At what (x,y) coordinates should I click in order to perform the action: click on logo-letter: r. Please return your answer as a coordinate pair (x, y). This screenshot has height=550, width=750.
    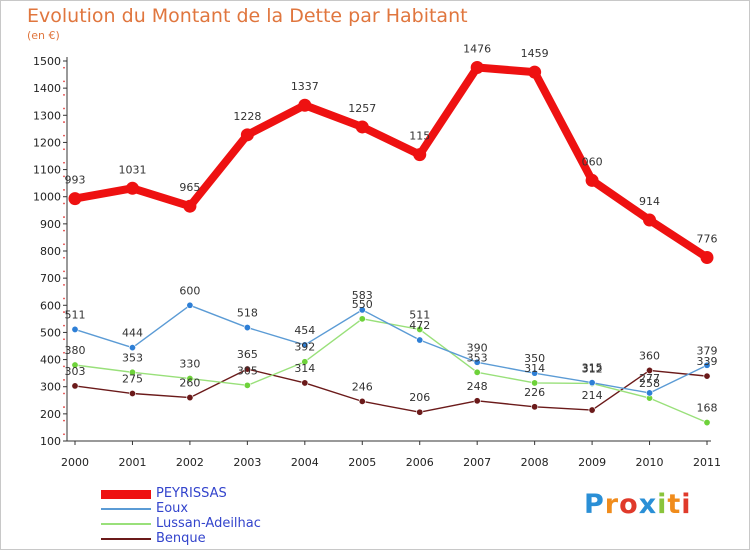
    Looking at the image, I should click on (612, 504).